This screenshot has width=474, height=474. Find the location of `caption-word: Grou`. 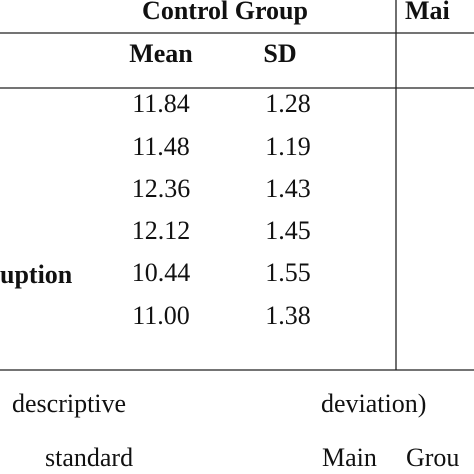

caption-word: Grou is located at coordinates (432, 457).